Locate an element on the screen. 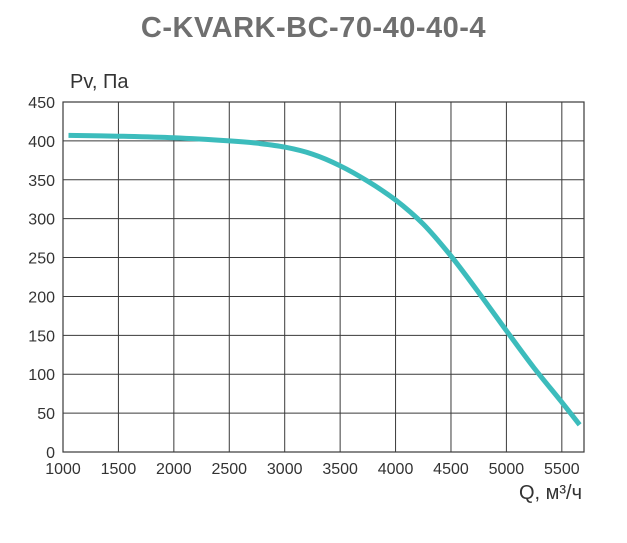 Image resolution: width=627 pixels, height=543 pixels. chart-title: C-KVARK-BC-70-40-40-4 is located at coordinates (313, 28).